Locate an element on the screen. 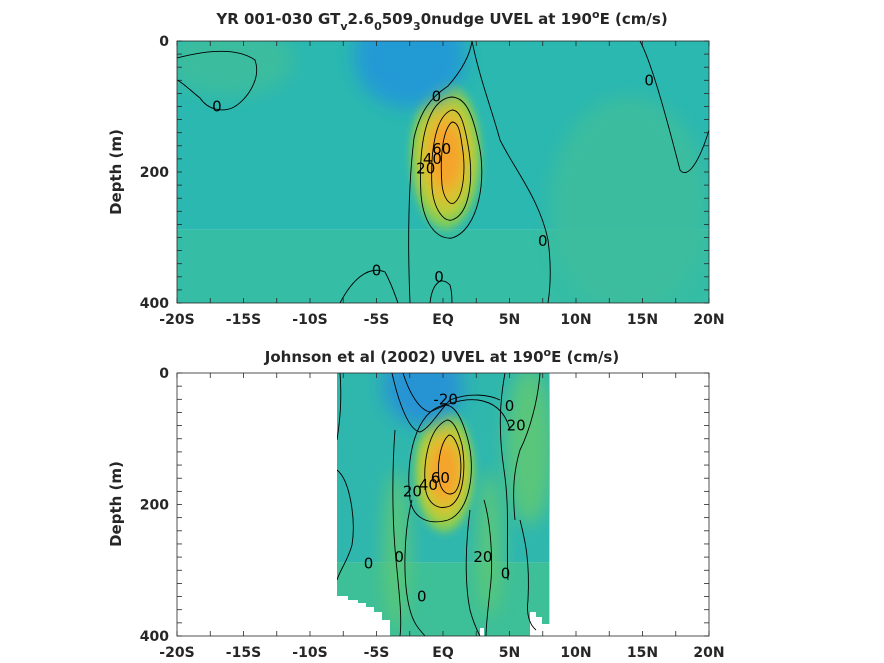 The image size is (884, 663). contour-label-0: -20 is located at coordinates (445, 399).